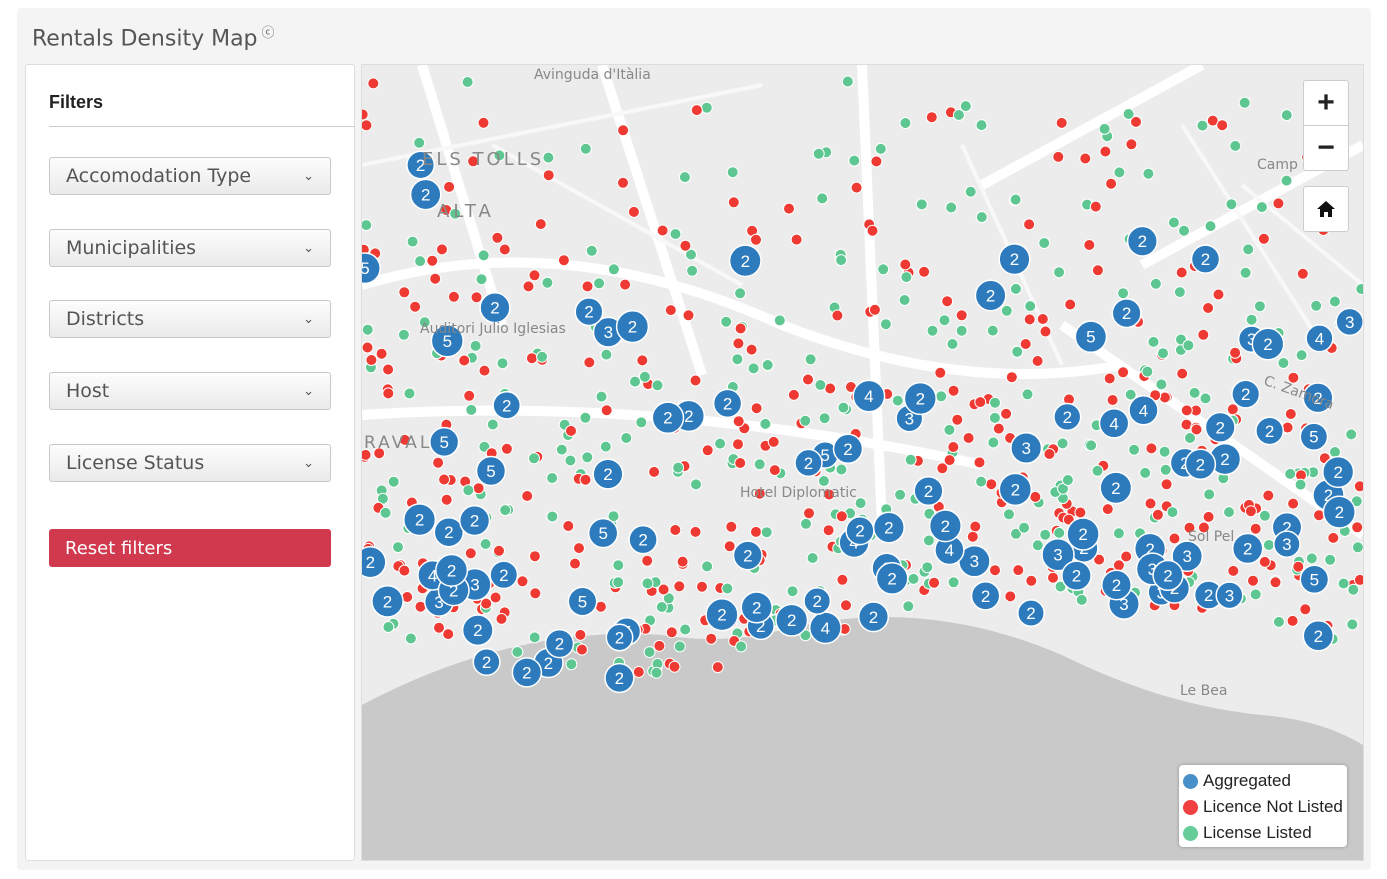 Image resolution: width=1387 pixels, height=879 pixels. I want to click on cluster-marker: 4, so click(825, 628).